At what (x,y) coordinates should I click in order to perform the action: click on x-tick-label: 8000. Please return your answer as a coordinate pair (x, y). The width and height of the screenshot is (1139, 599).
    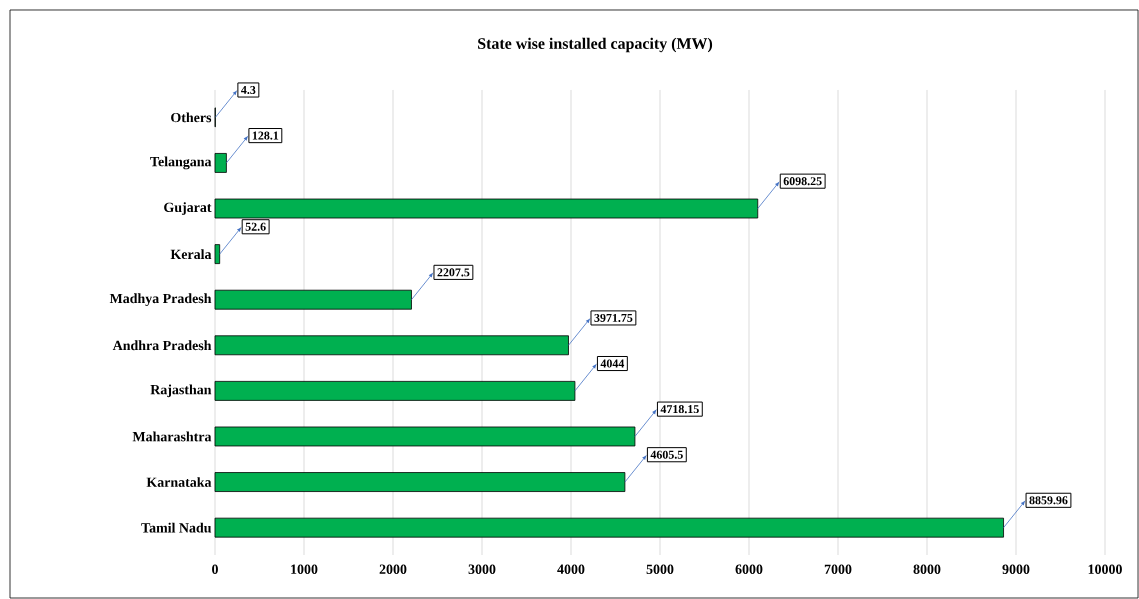
    Looking at the image, I should click on (927, 569).